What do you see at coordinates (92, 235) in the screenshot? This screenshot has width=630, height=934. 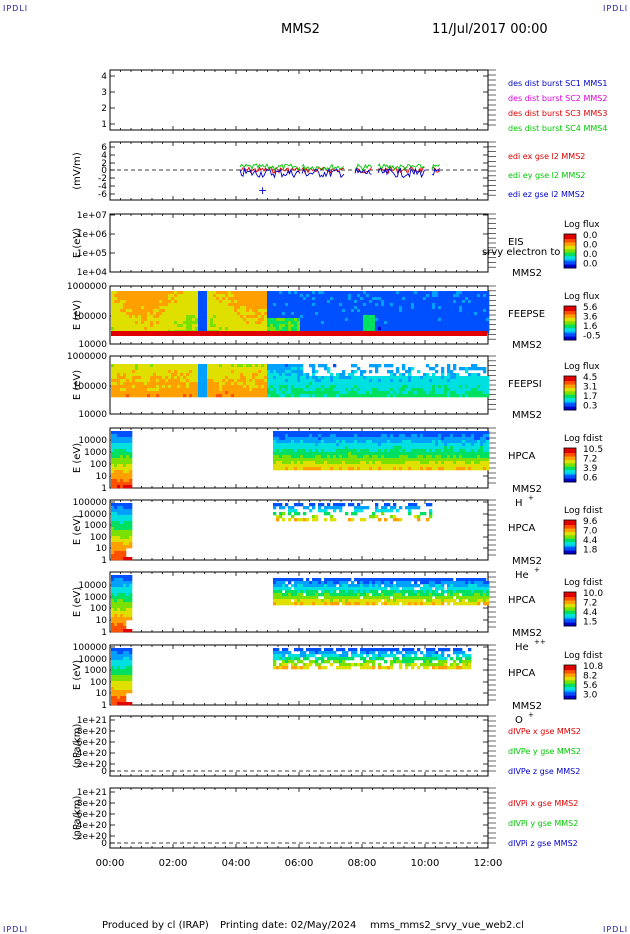 I see `y-tick-label: 1e+06` at bounding box center [92, 235].